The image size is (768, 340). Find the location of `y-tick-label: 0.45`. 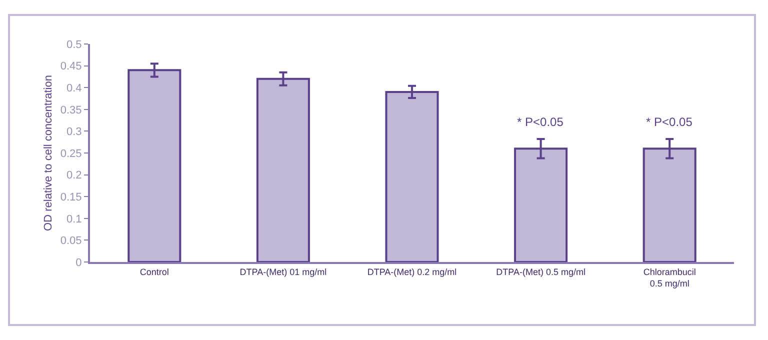

y-tick-label: 0.45 is located at coordinates (71, 66).